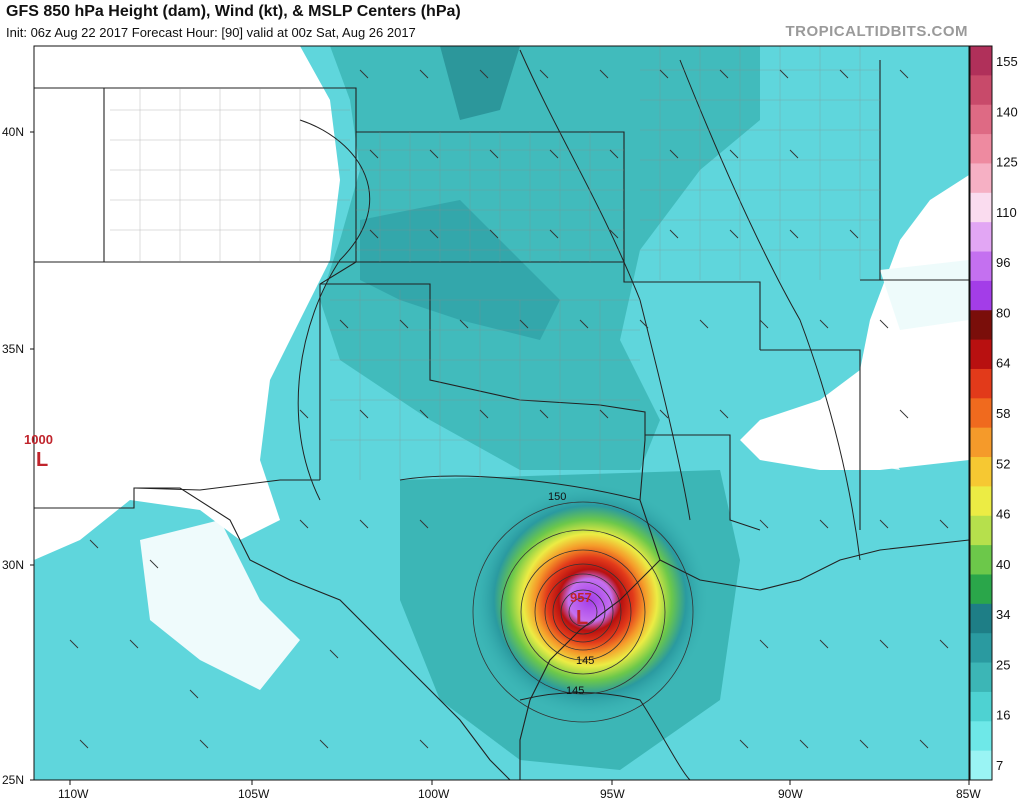 The width and height of the screenshot is (1024, 801). What do you see at coordinates (575, 691) in the screenshot?
I see `contour-label-145-b: 145` at bounding box center [575, 691].